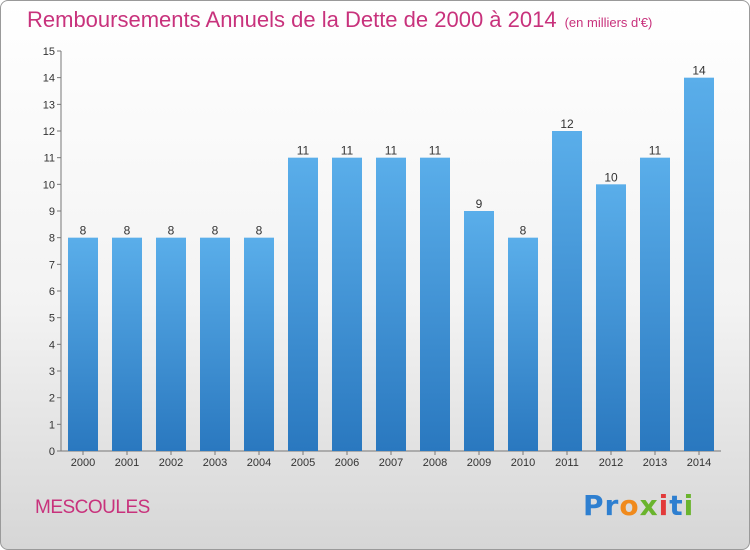  What do you see at coordinates (127, 463) in the screenshot?
I see `x-tick-label: 2001` at bounding box center [127, 463].